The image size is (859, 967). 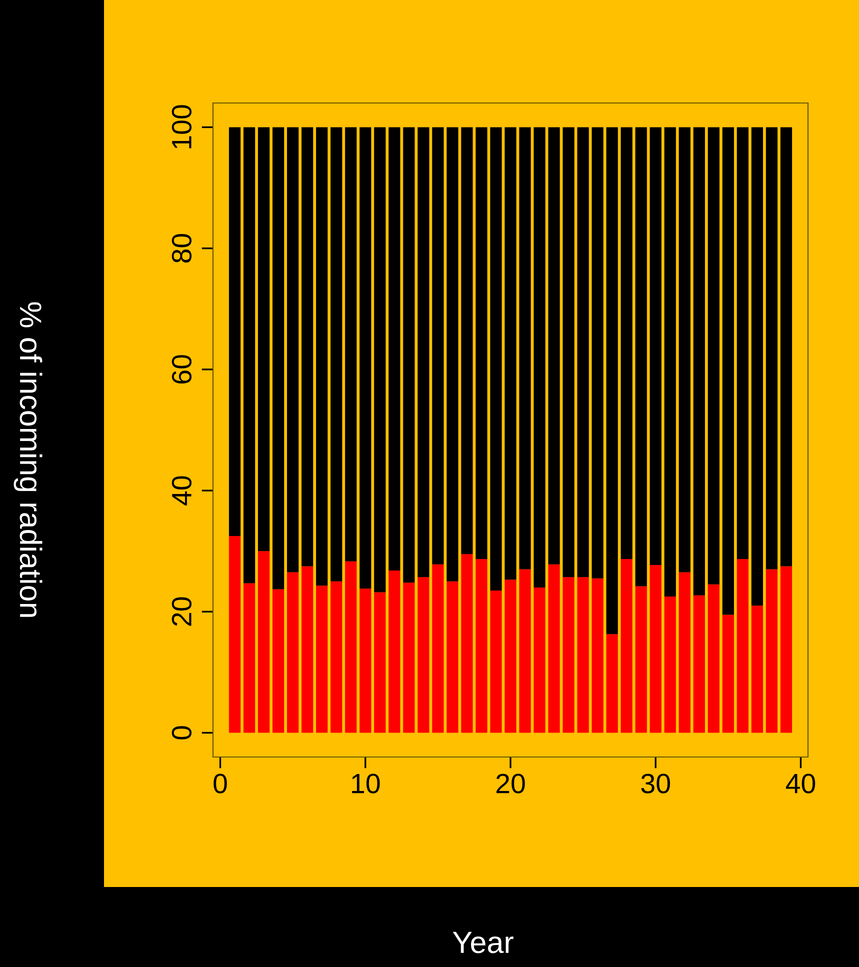 I want to click on x-tick-label: 20, so click(x=510, y=784).